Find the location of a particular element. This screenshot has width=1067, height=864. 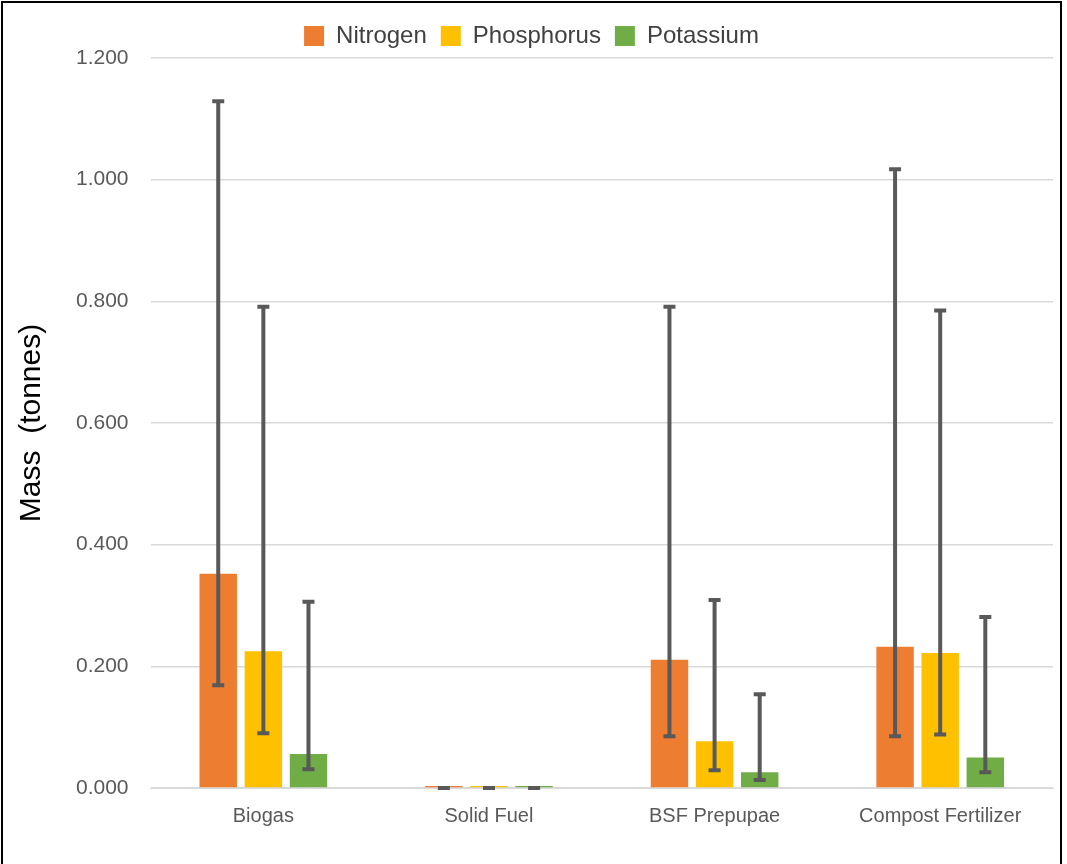

y-tick-label: 0.600 is located at coordinates (102, 421).